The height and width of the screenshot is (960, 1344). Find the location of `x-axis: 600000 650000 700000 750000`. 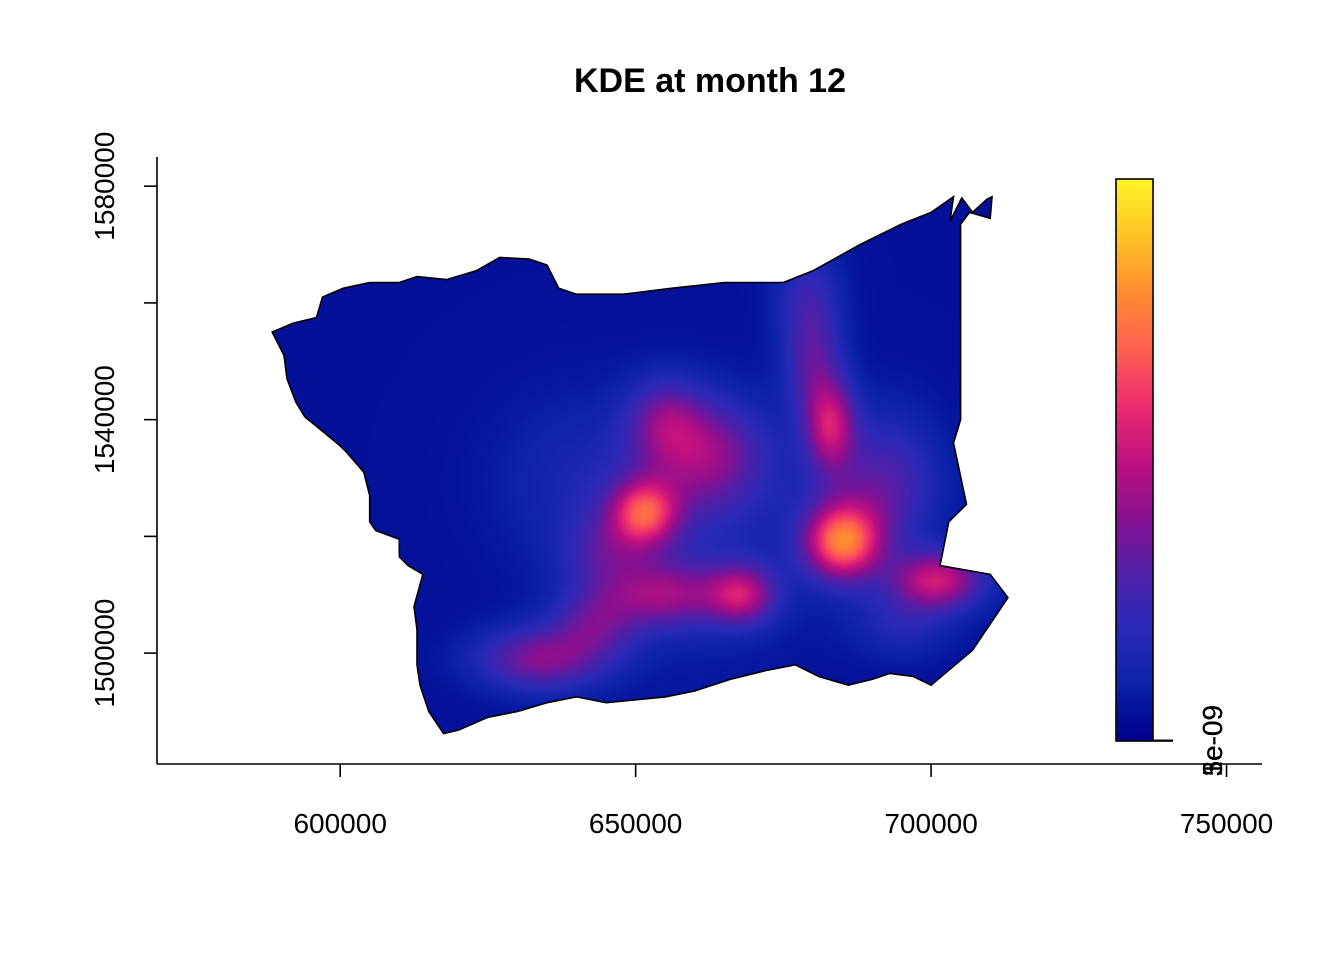

x-axis: 600000 650000 700000 750000 is located at coordinates (715, 801).